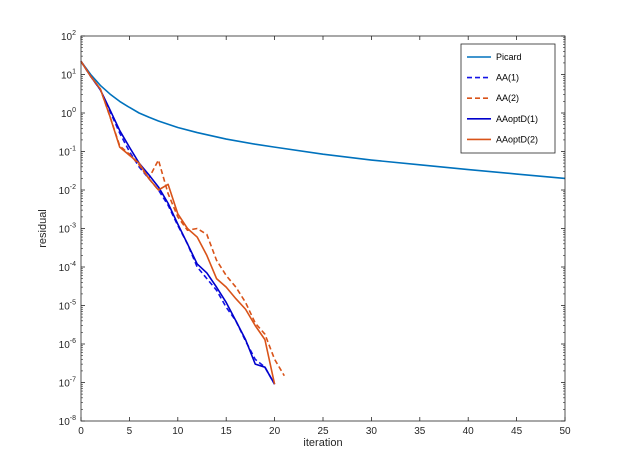  Describe the element at coordinates (67, 306) in the screenshot. I see `y-tick-label: 10⁻⁵` at that location.